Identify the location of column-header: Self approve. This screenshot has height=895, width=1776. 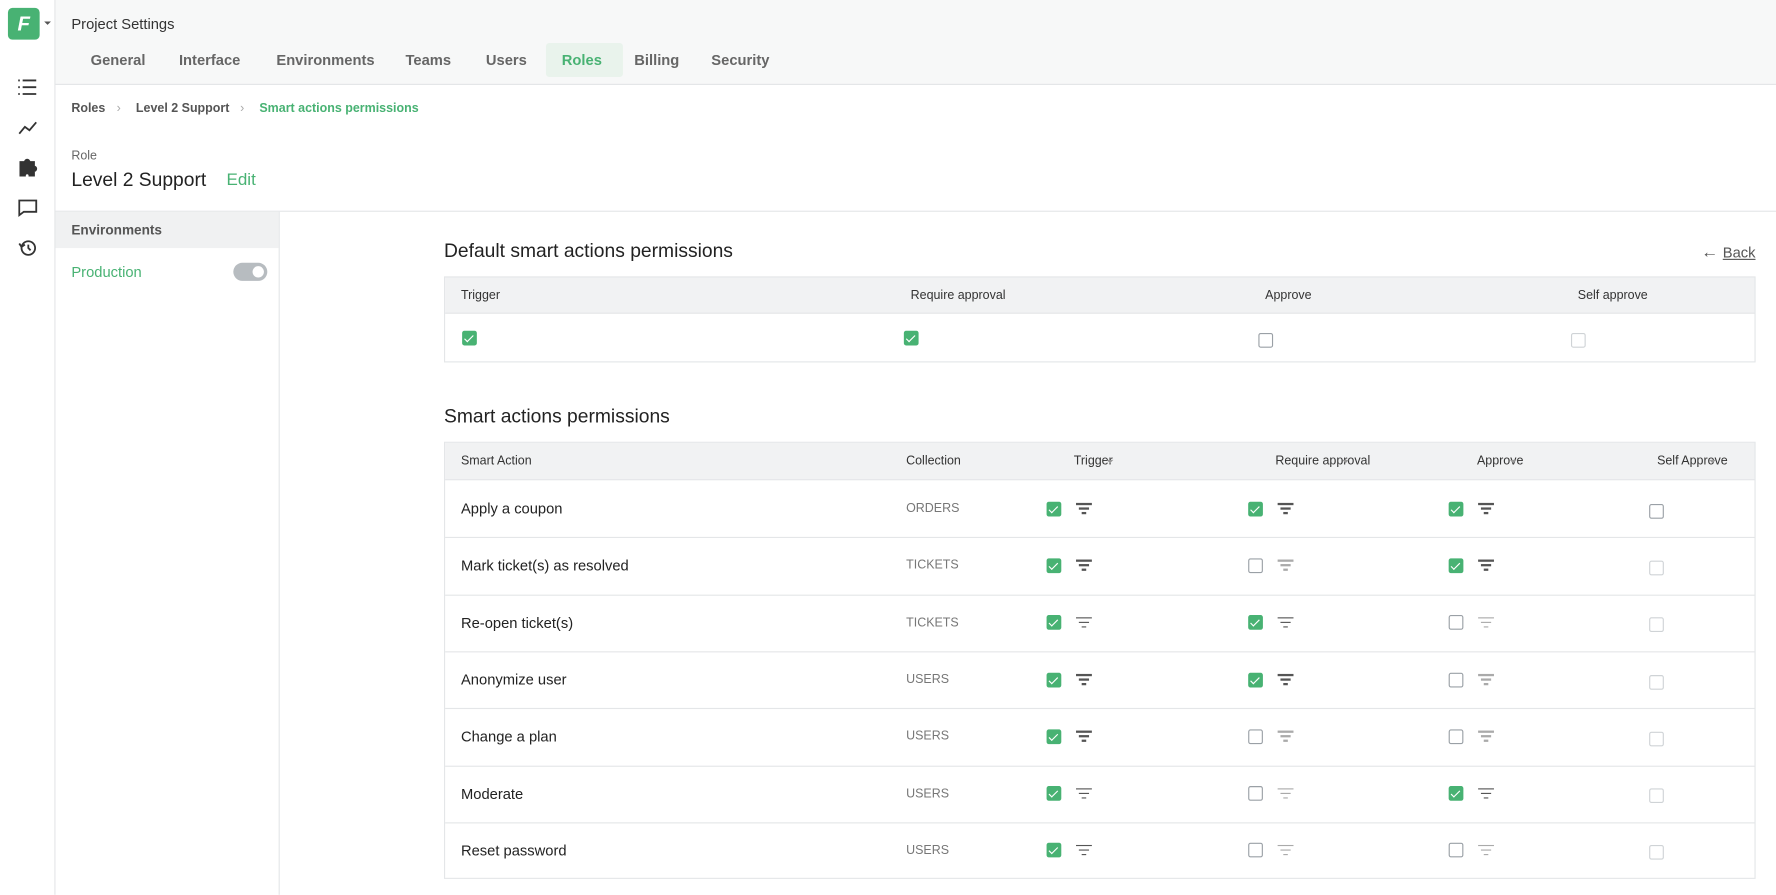
(1612, 295).